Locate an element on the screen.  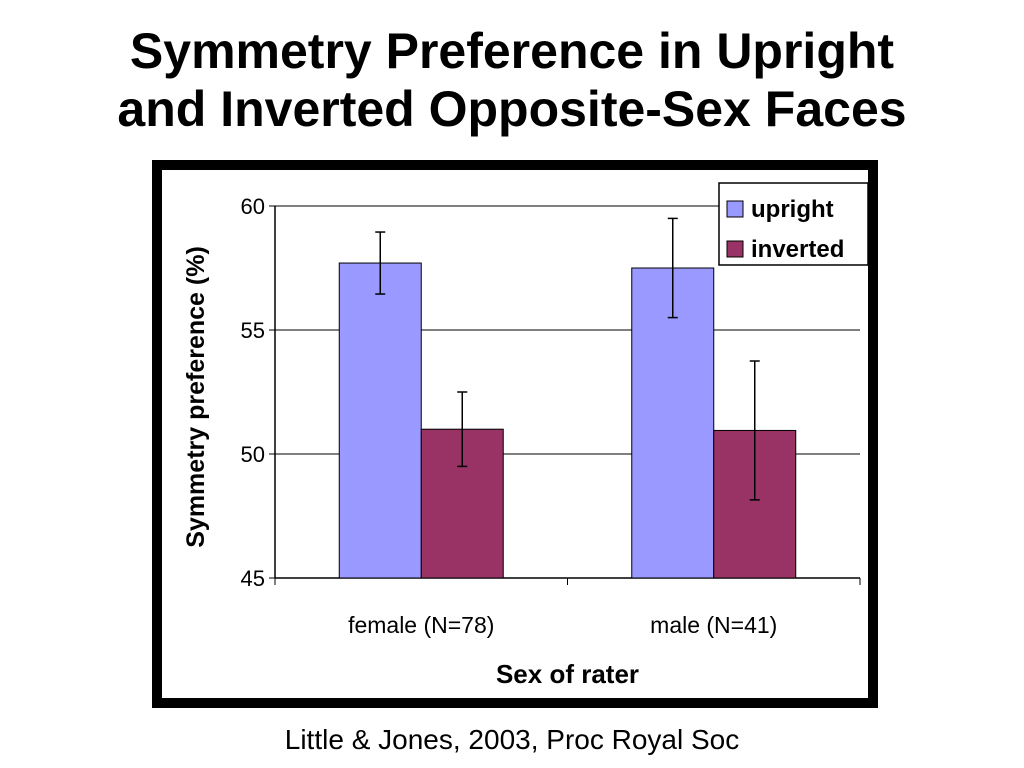
title-line-2: and Inverted Opposite-Sex Faces is located at coordinates (512, 109).